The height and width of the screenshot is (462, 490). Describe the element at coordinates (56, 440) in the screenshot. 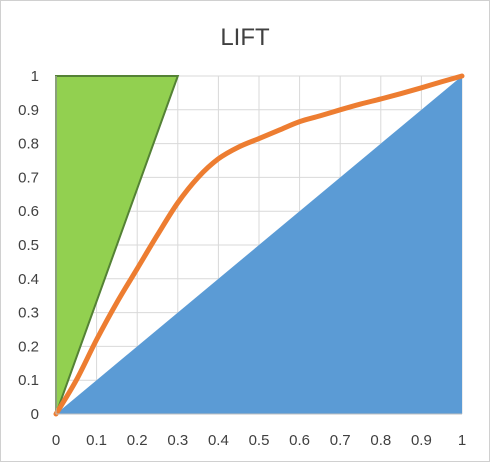

I see `x-tick-label: 0` at that location.